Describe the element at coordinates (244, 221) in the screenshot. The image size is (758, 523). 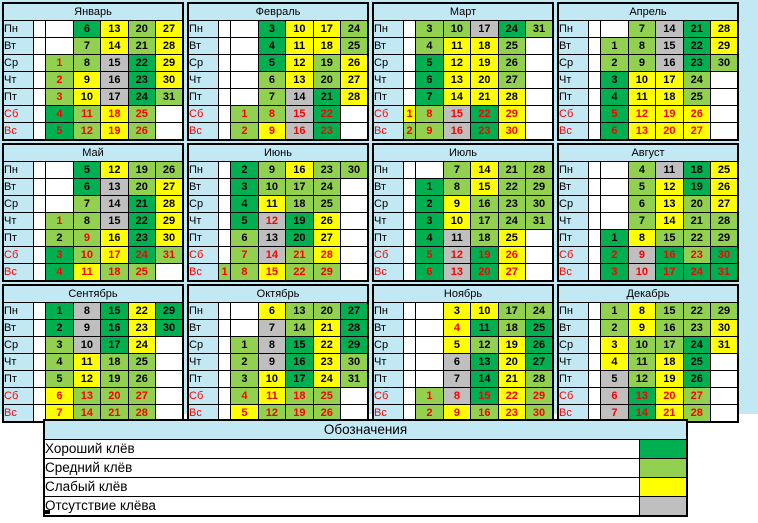
I see `day-cell: 5` at that location.